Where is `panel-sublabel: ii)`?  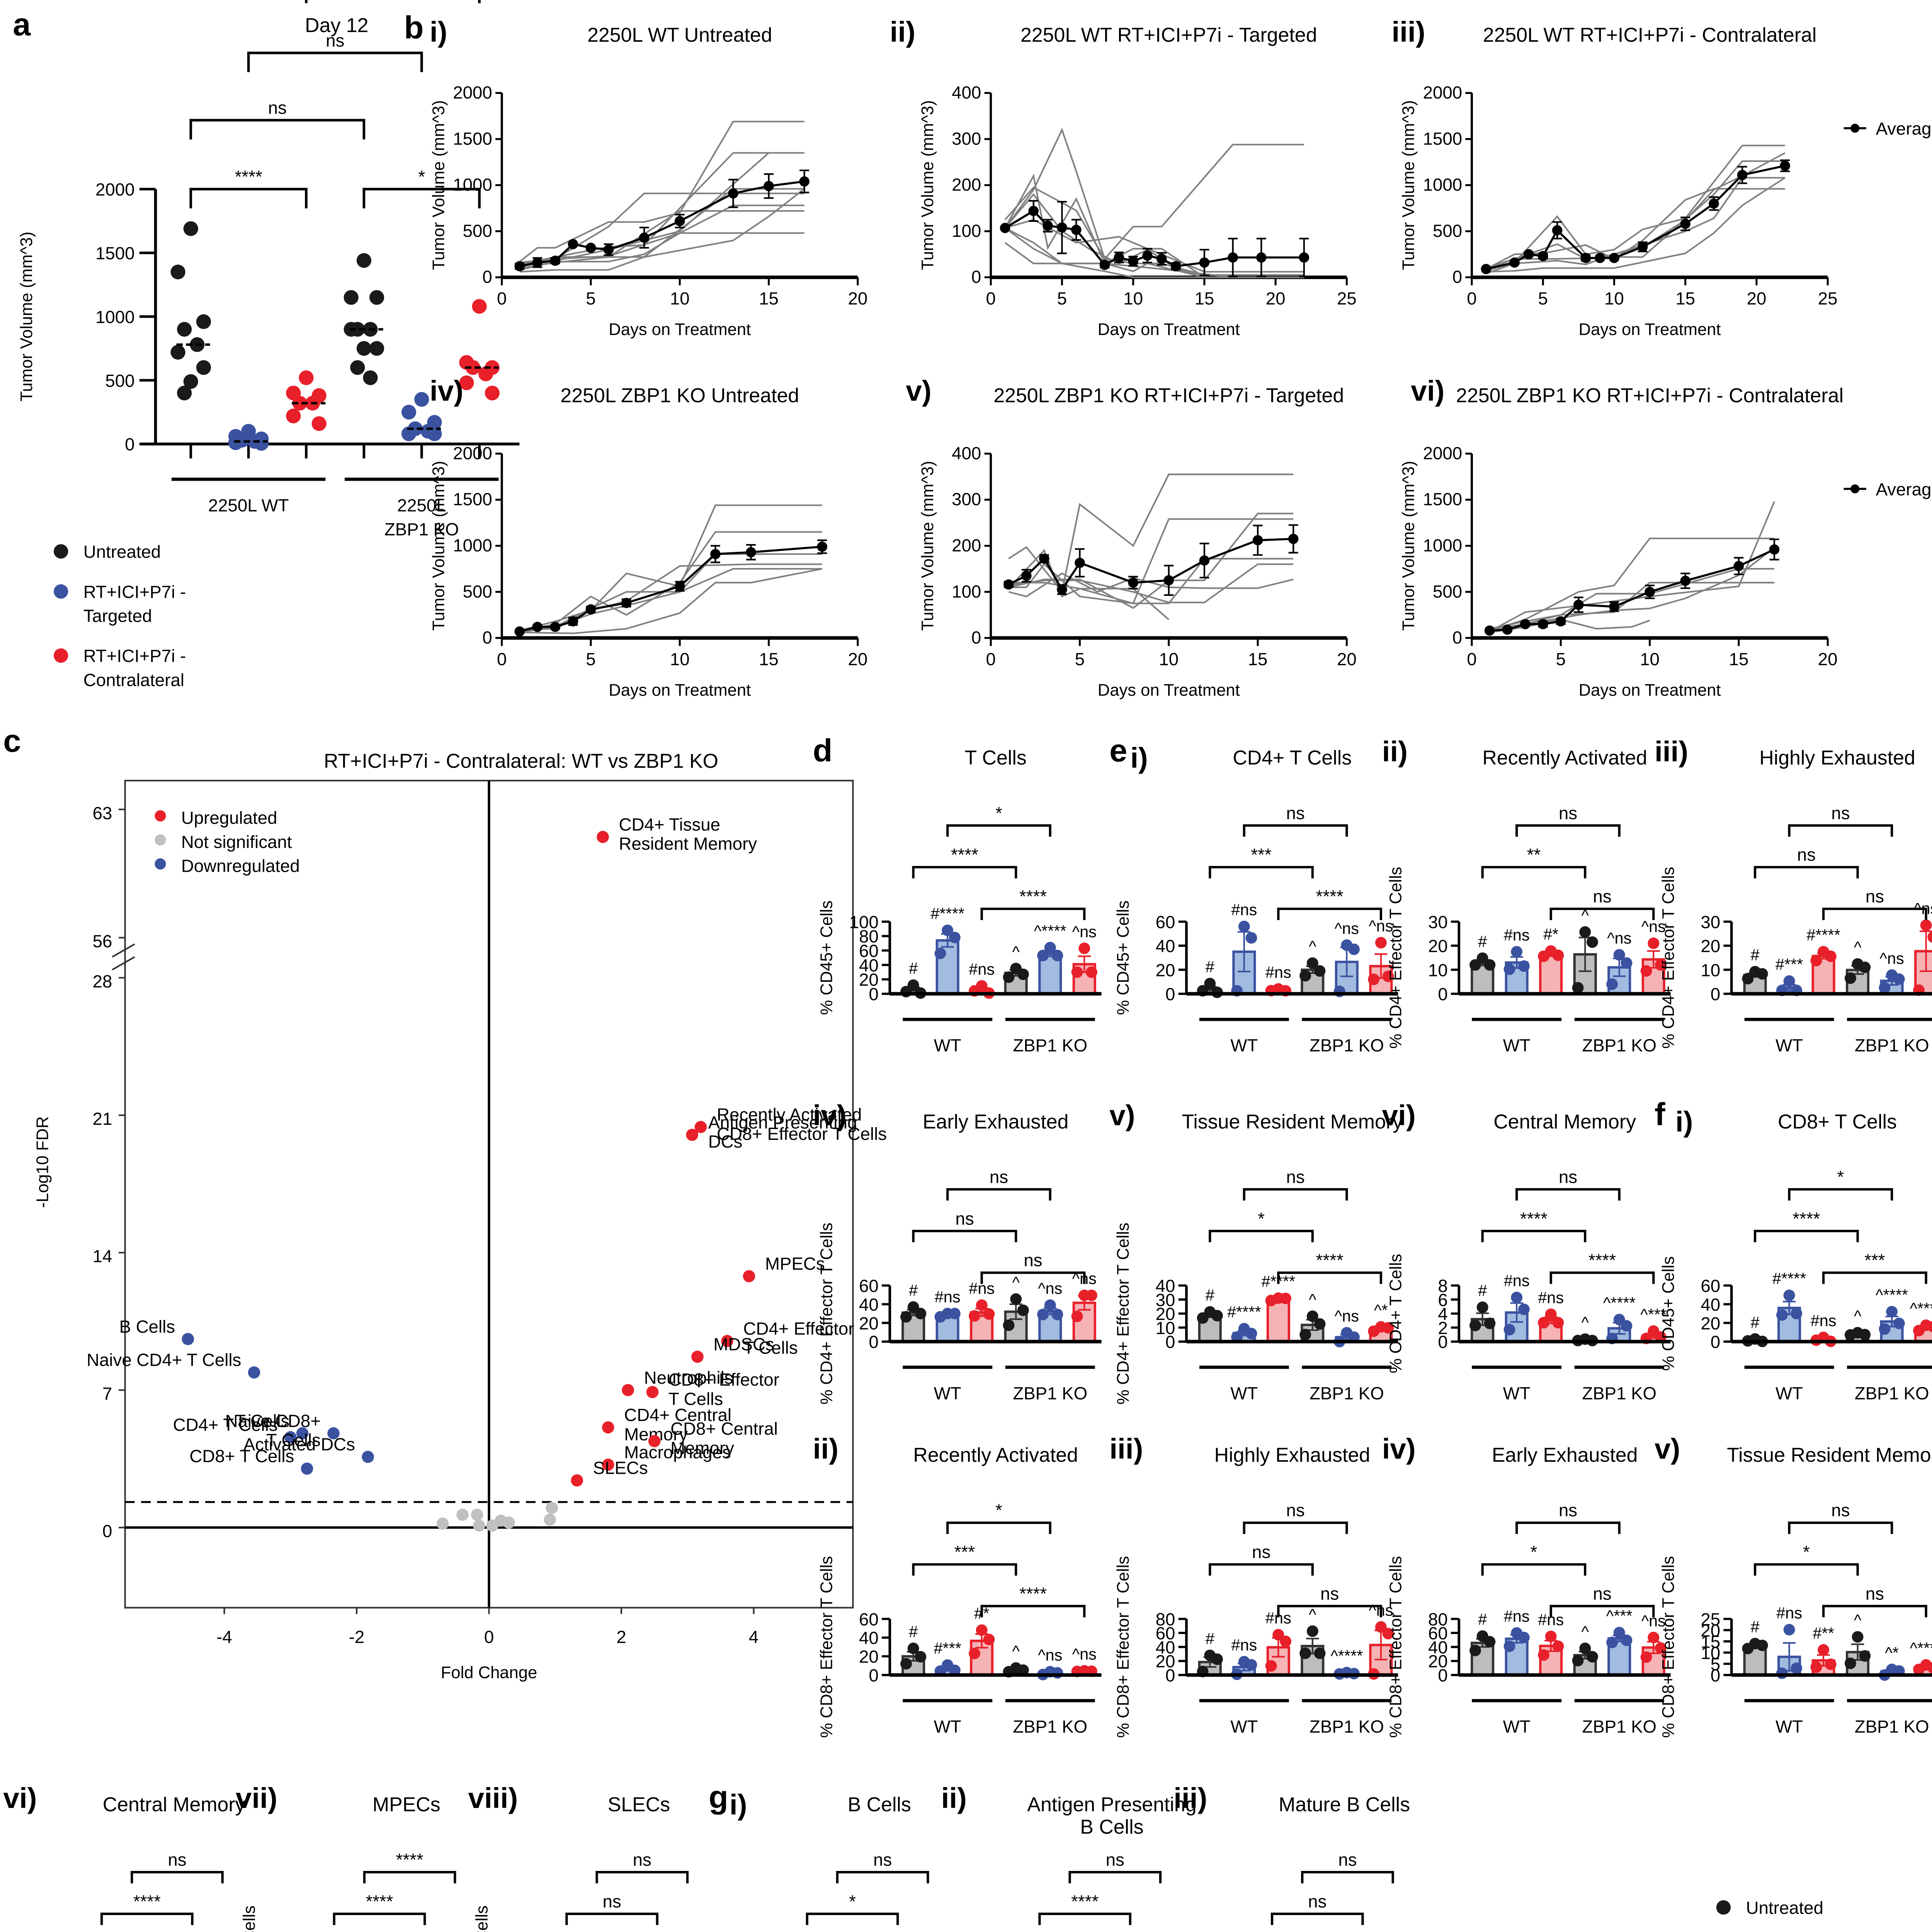 panel-sublabel: ii) is located at coordinates (826, 1448).